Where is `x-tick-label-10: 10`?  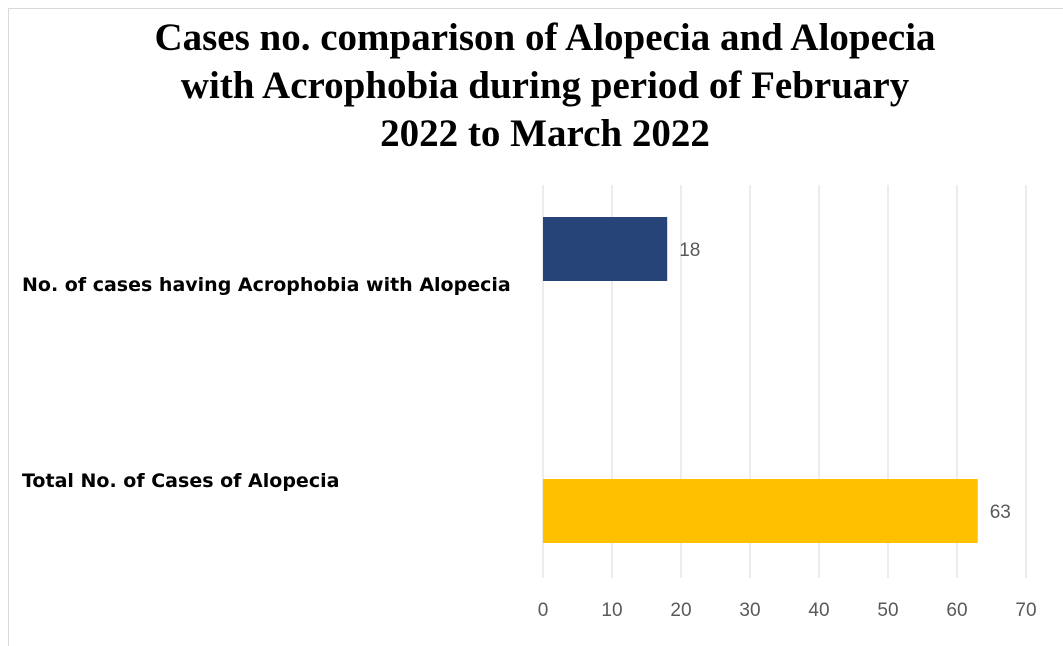 x-tick-label-10: 10 is located at coordinates (611, 610).